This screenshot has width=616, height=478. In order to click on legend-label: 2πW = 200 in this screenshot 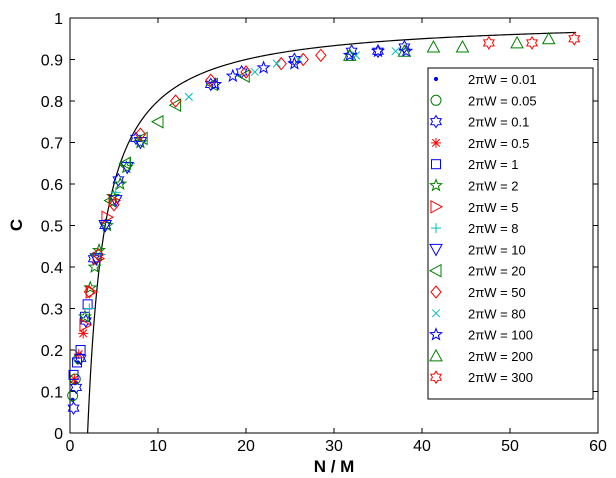, I will do `click(500, 356)`.